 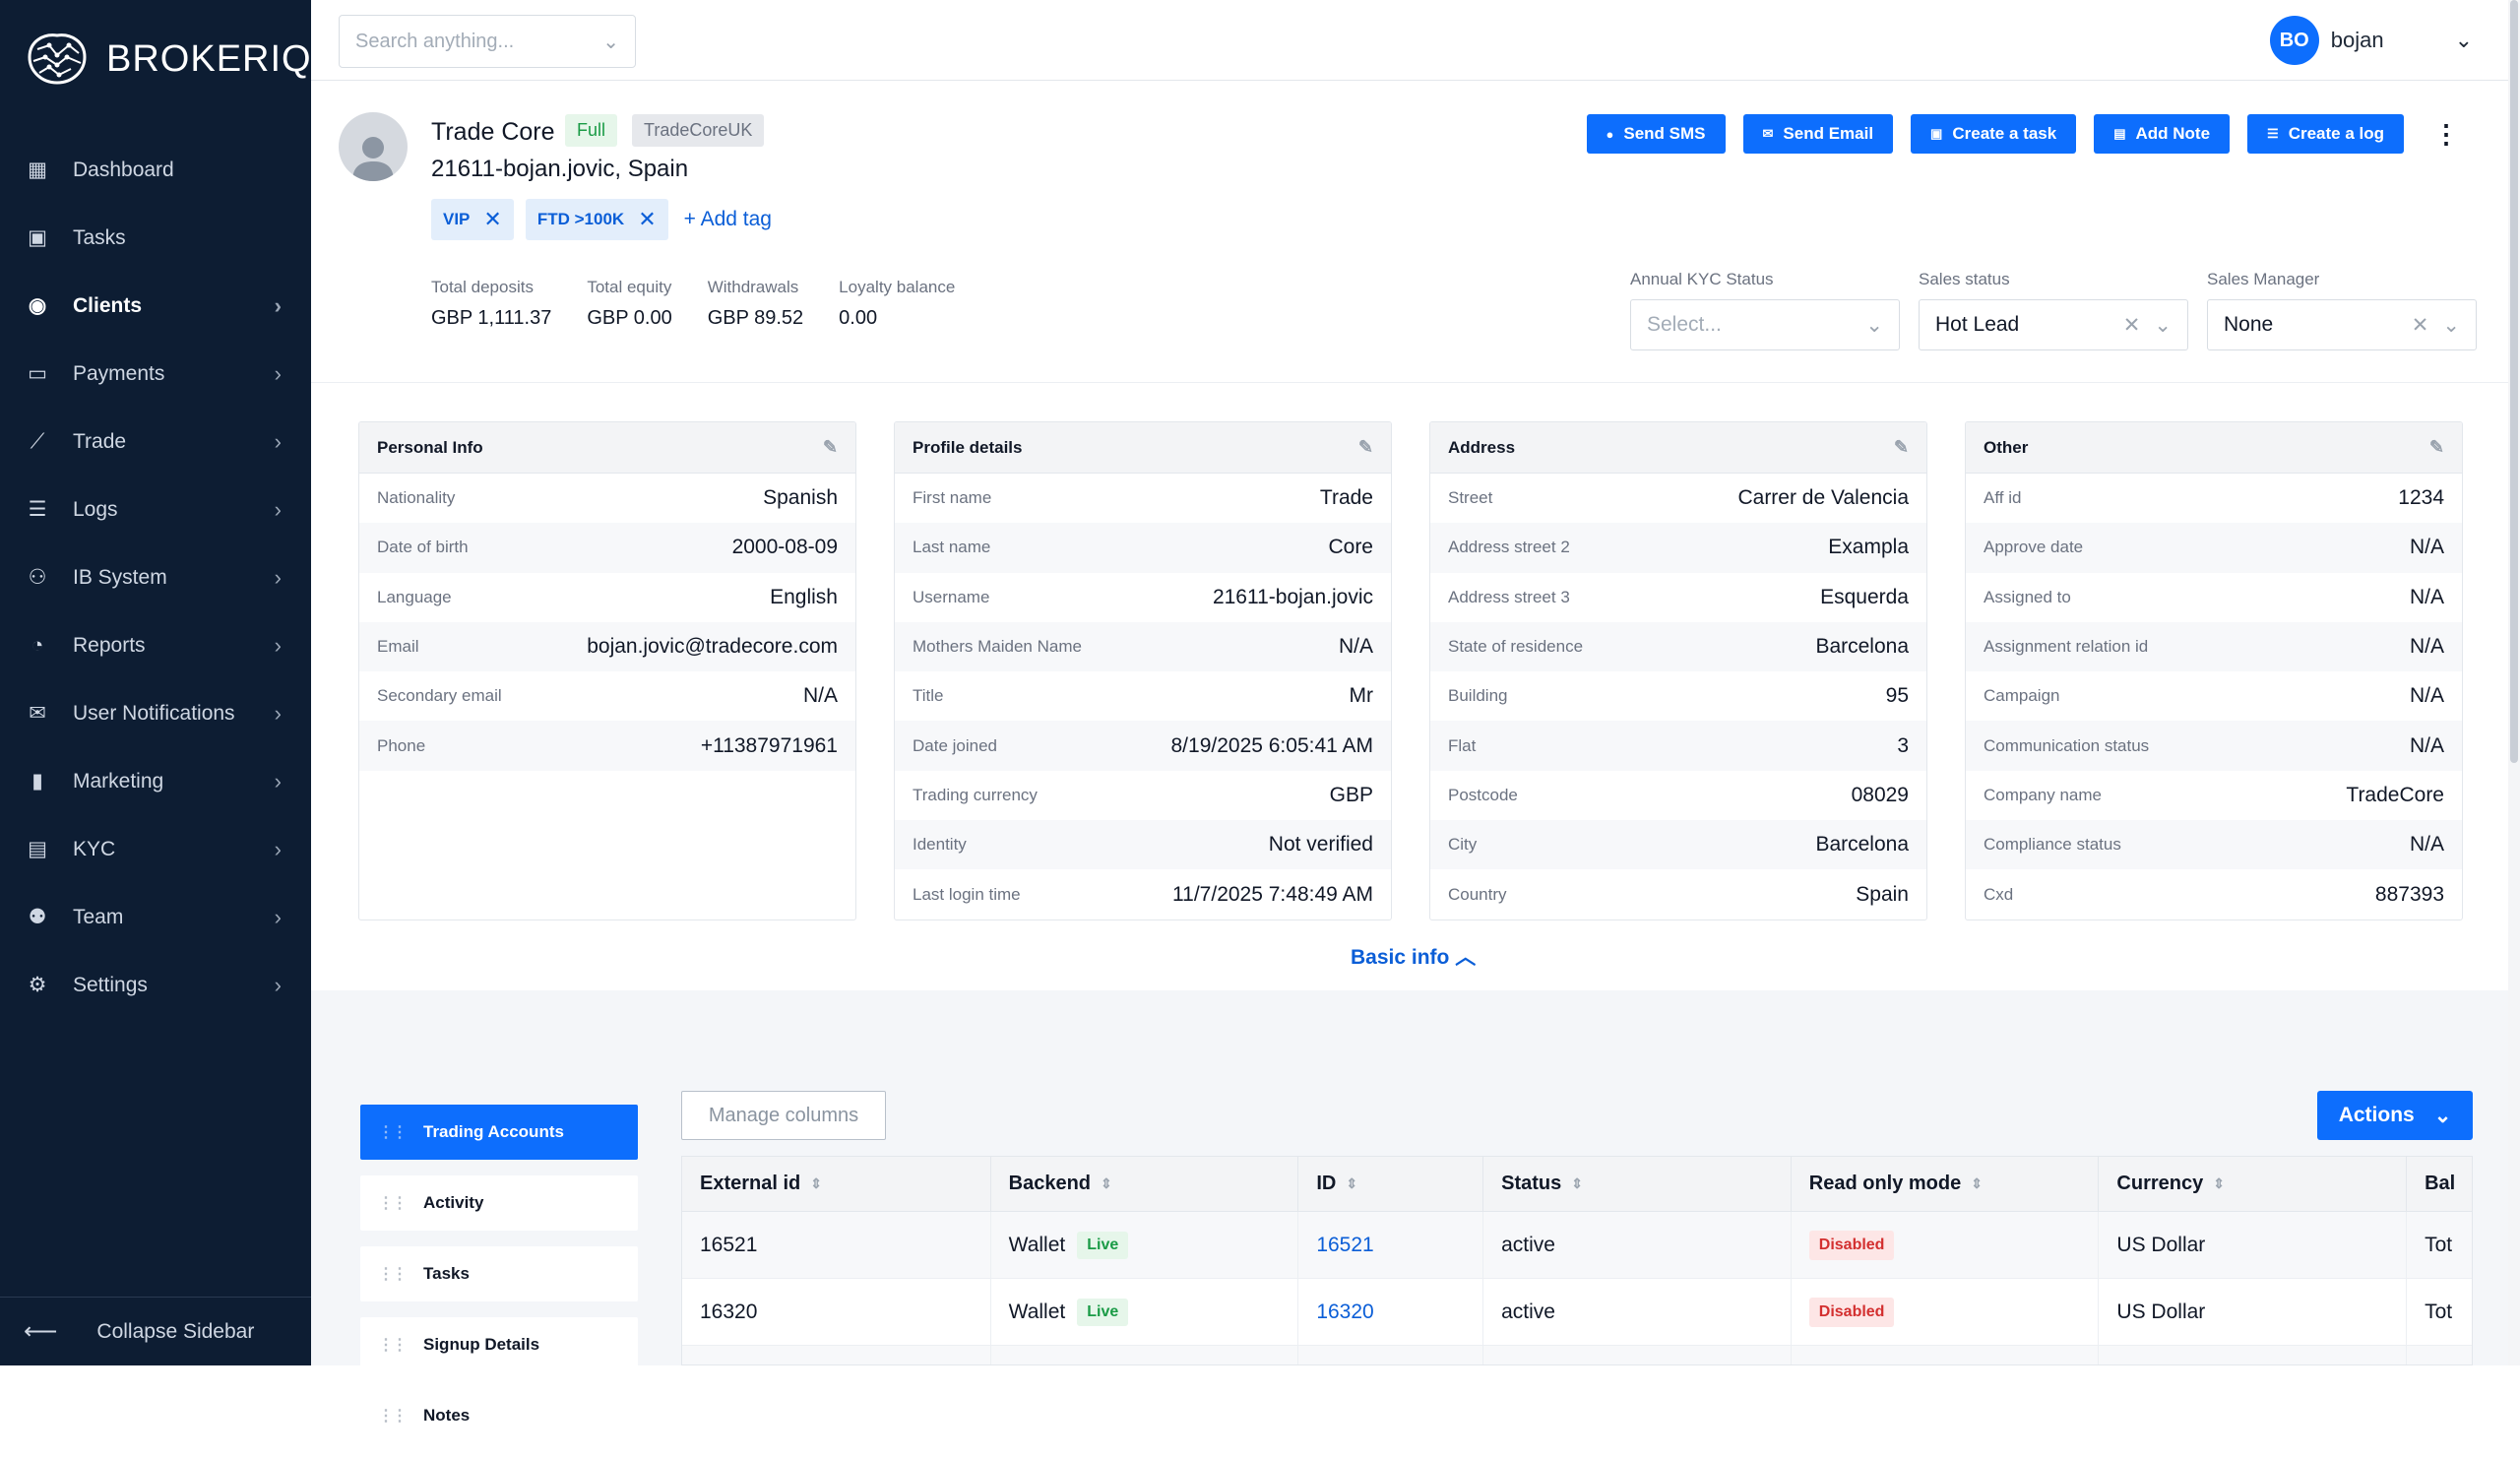 What do you see at coordinates (1345, 1244) in the screenshot?
I see `account-id-link: 16521` at bounding box center [1345, 1244].